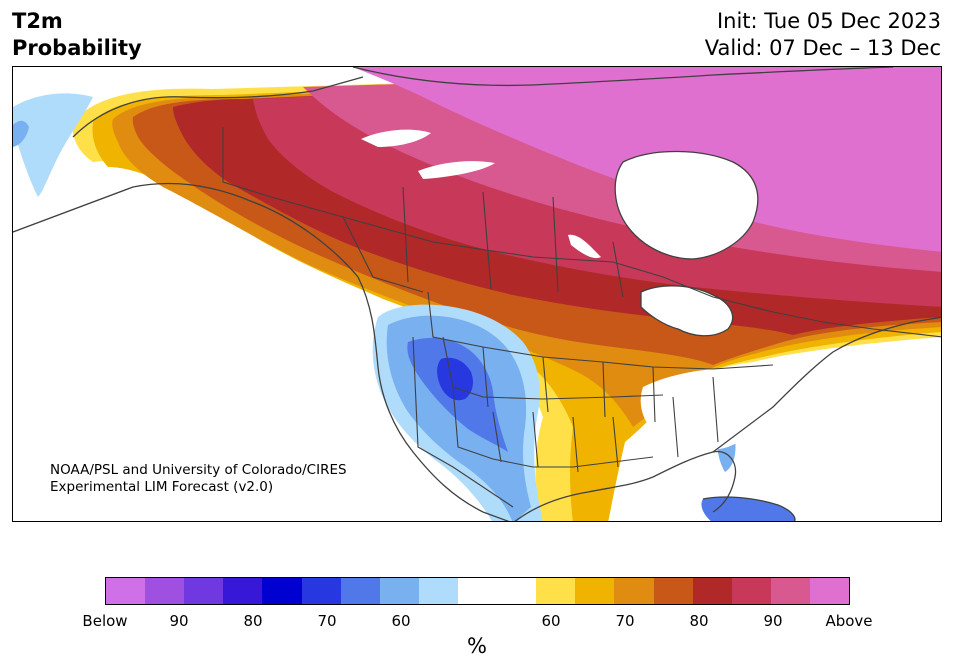 This screenshot has height=671, width=954. Describe the element at coordinates (327, 621) in the screenshot. I see `colorbar-tick-below-70: 70` at that location.